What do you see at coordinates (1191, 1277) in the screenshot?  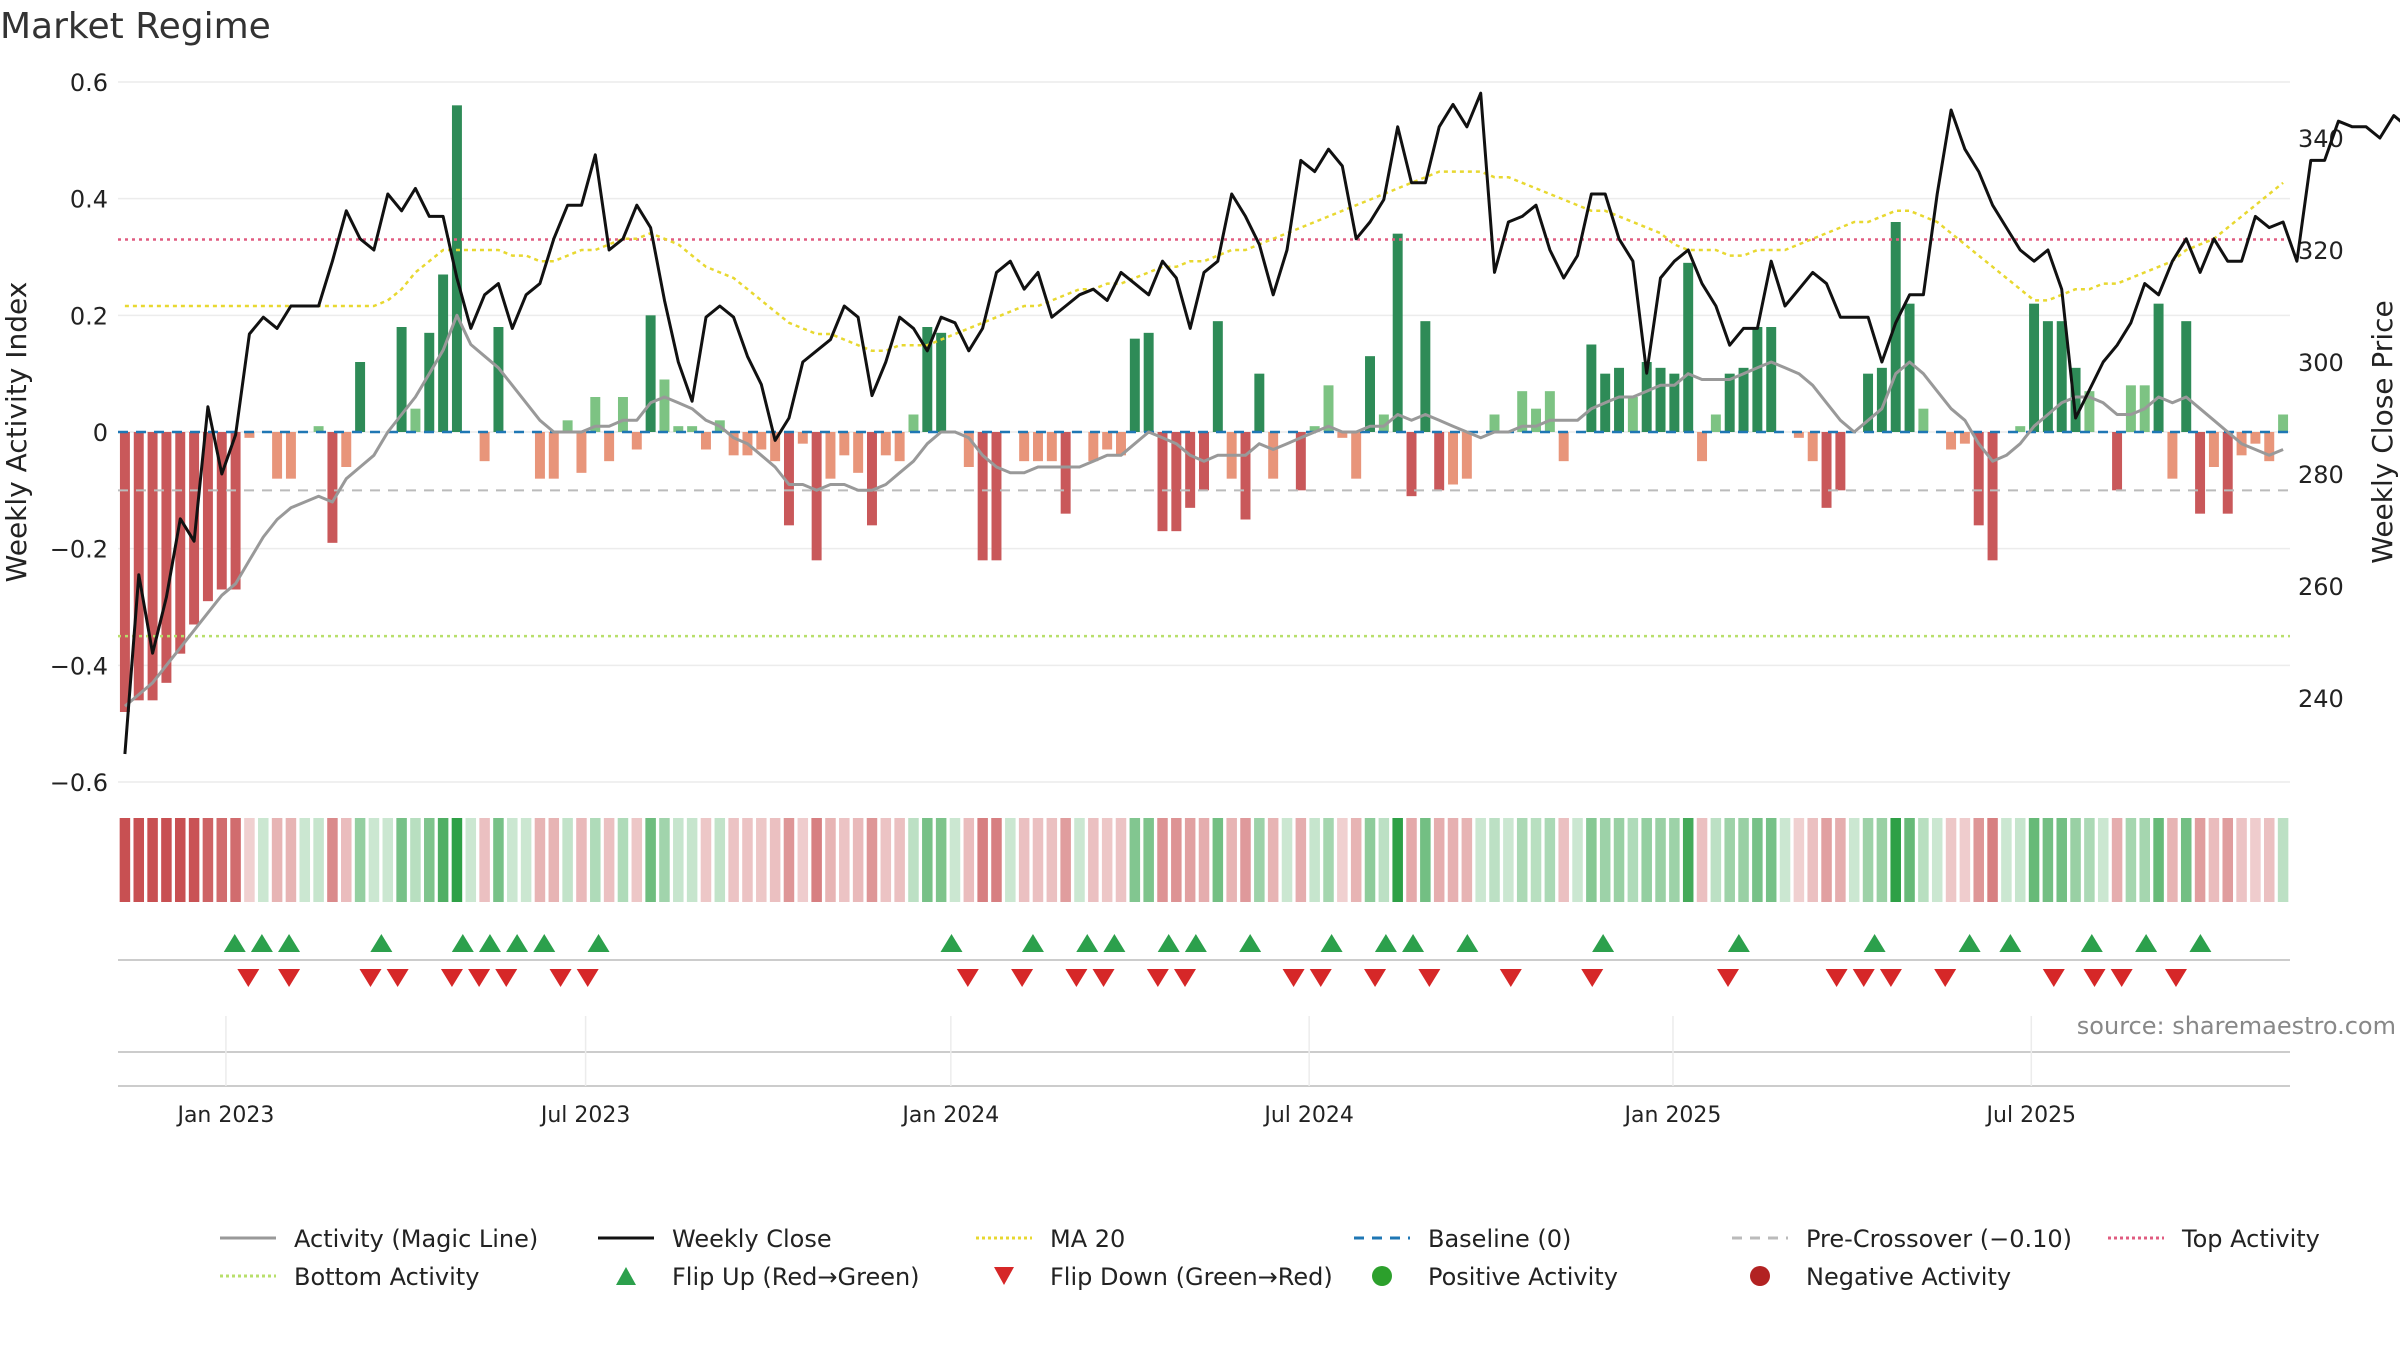 I see `legend-label: Flip Down (Green→Red)` at bounding box center [1191, 1277].